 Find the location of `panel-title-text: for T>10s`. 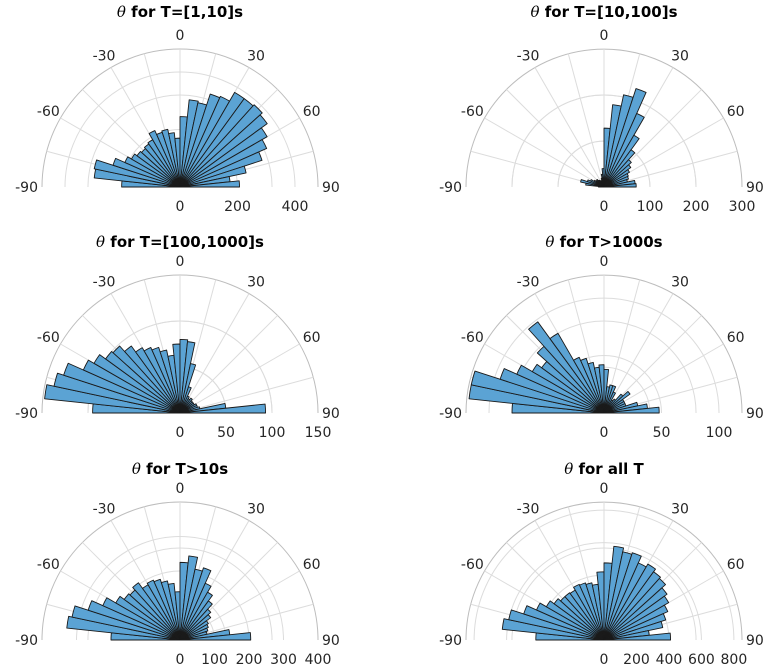

panel-title-text: for T>10s is located at coordinates (184, 469).